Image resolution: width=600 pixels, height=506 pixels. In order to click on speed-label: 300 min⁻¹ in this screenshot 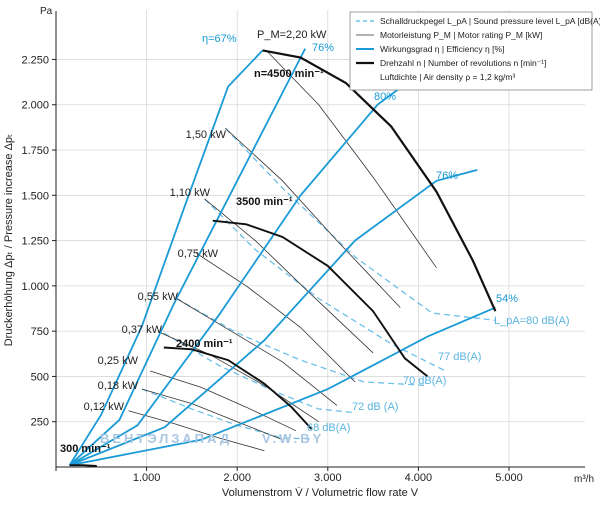, I will do `click(85, 449)`.